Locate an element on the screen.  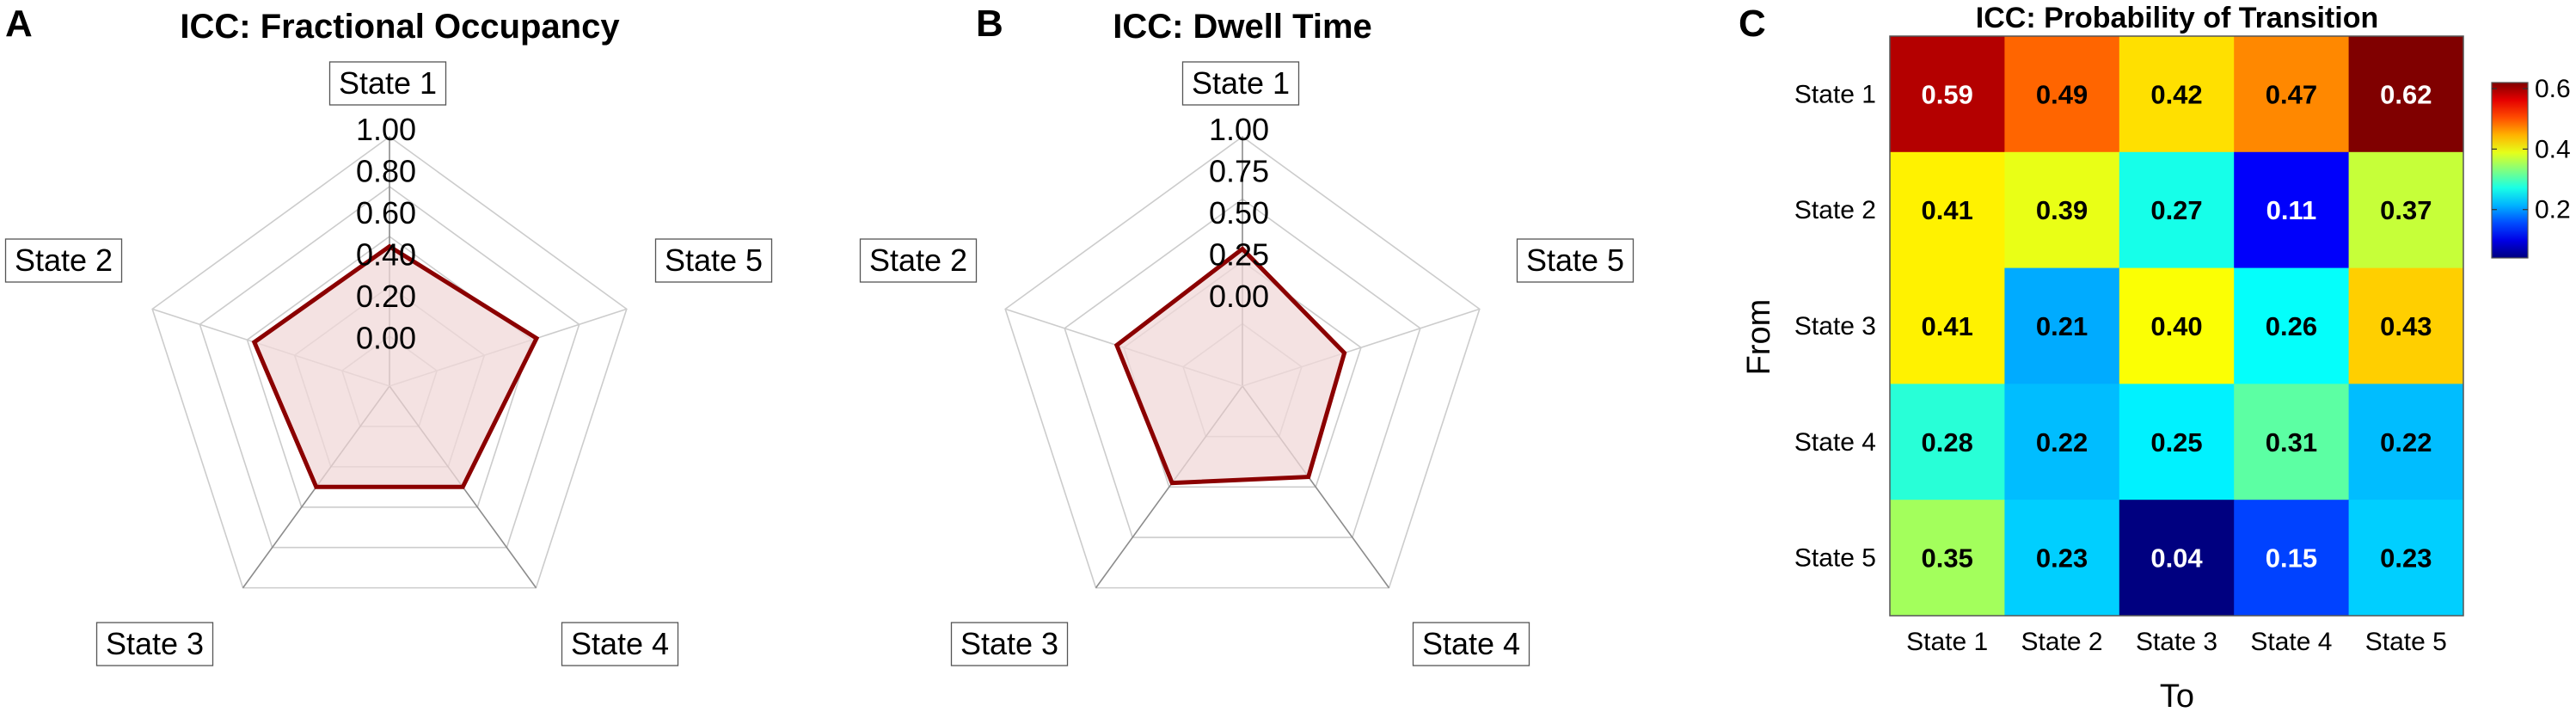
colorbar-tick-labels: 0.2 0.4 0.6 is located at coordinates (2531, 150).